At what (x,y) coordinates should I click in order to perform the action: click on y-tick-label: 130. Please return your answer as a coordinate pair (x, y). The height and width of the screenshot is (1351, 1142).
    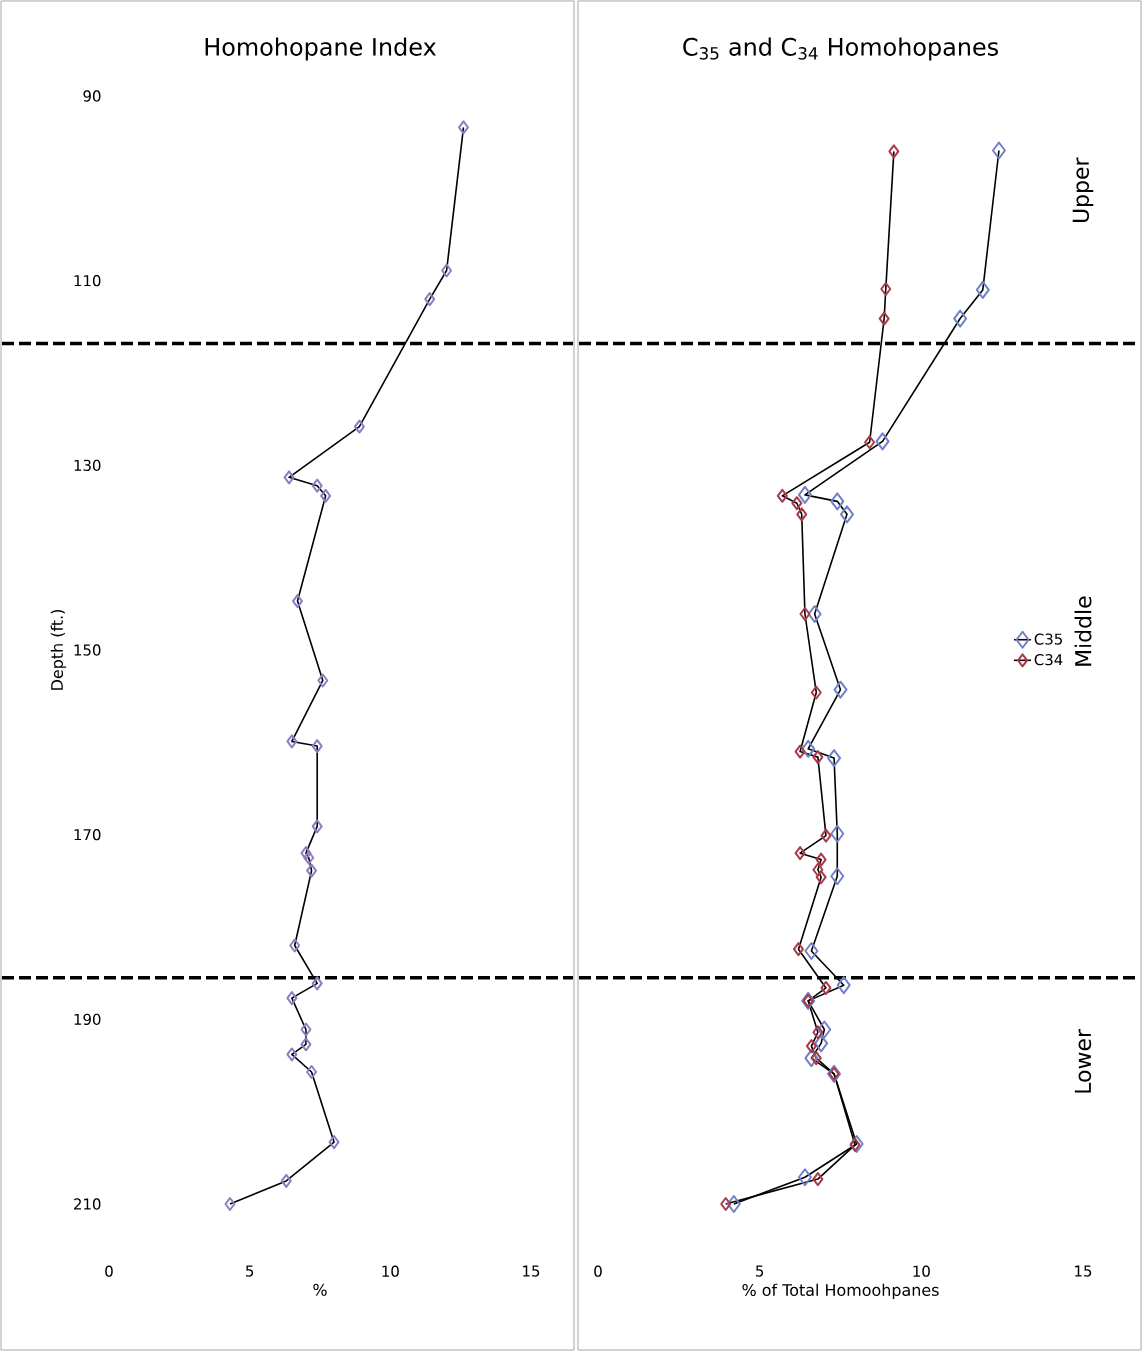
    Looking at the image, I should click on (87, 465).